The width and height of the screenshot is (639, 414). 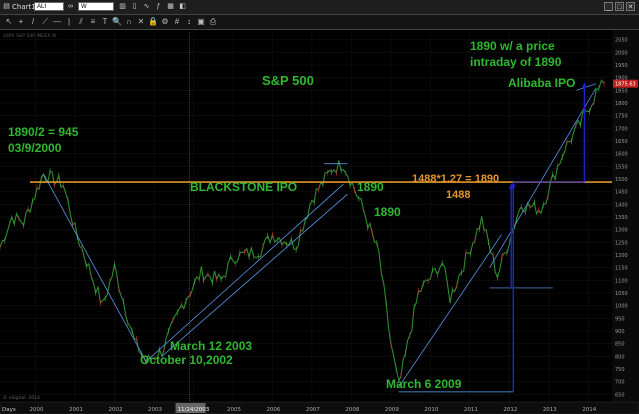 What do you see at coordinates (21, 397) in the screenshot?
I see `copyright-label: © eSignal, 2014` at bounding box center [21, 397].